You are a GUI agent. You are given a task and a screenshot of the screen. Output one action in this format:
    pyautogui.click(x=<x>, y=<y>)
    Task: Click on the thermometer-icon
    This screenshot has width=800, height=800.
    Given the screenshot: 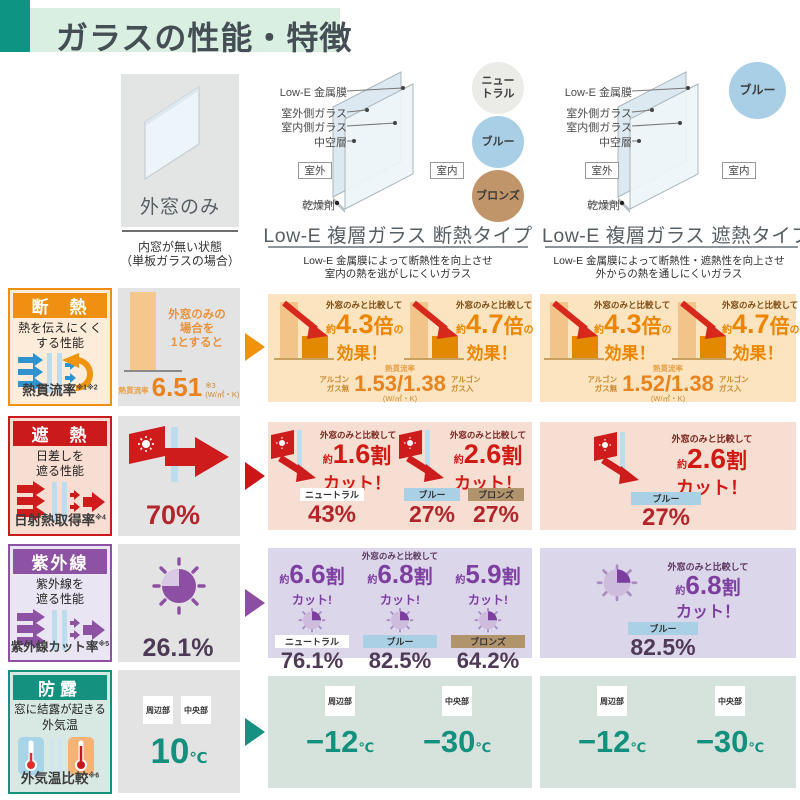 What is the action you would take?
    pyautogui.click(x=56, y=756)
    